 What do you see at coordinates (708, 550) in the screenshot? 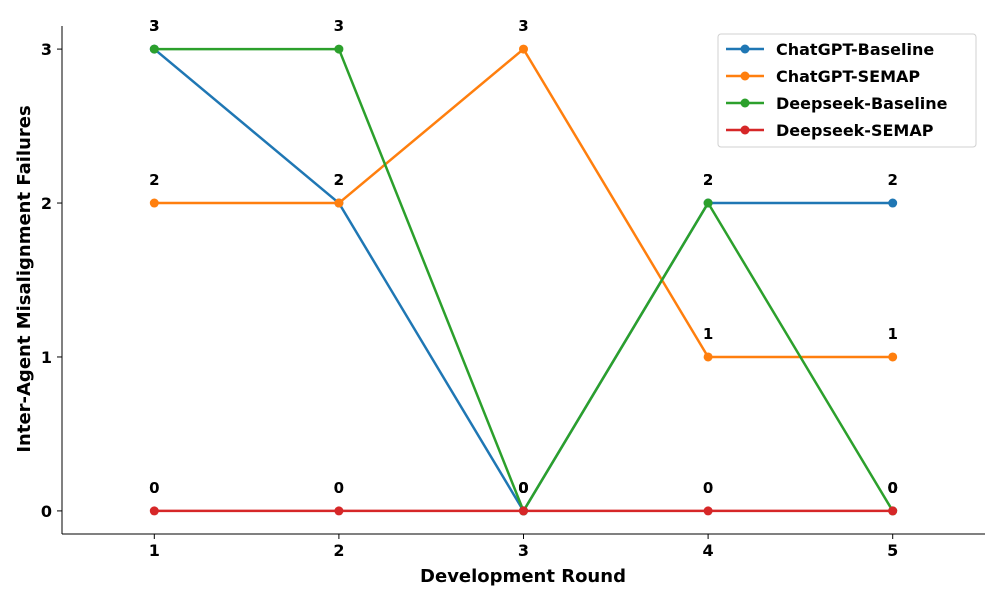
I see `x-tick-label: 4` at bounding box center [708, 550].